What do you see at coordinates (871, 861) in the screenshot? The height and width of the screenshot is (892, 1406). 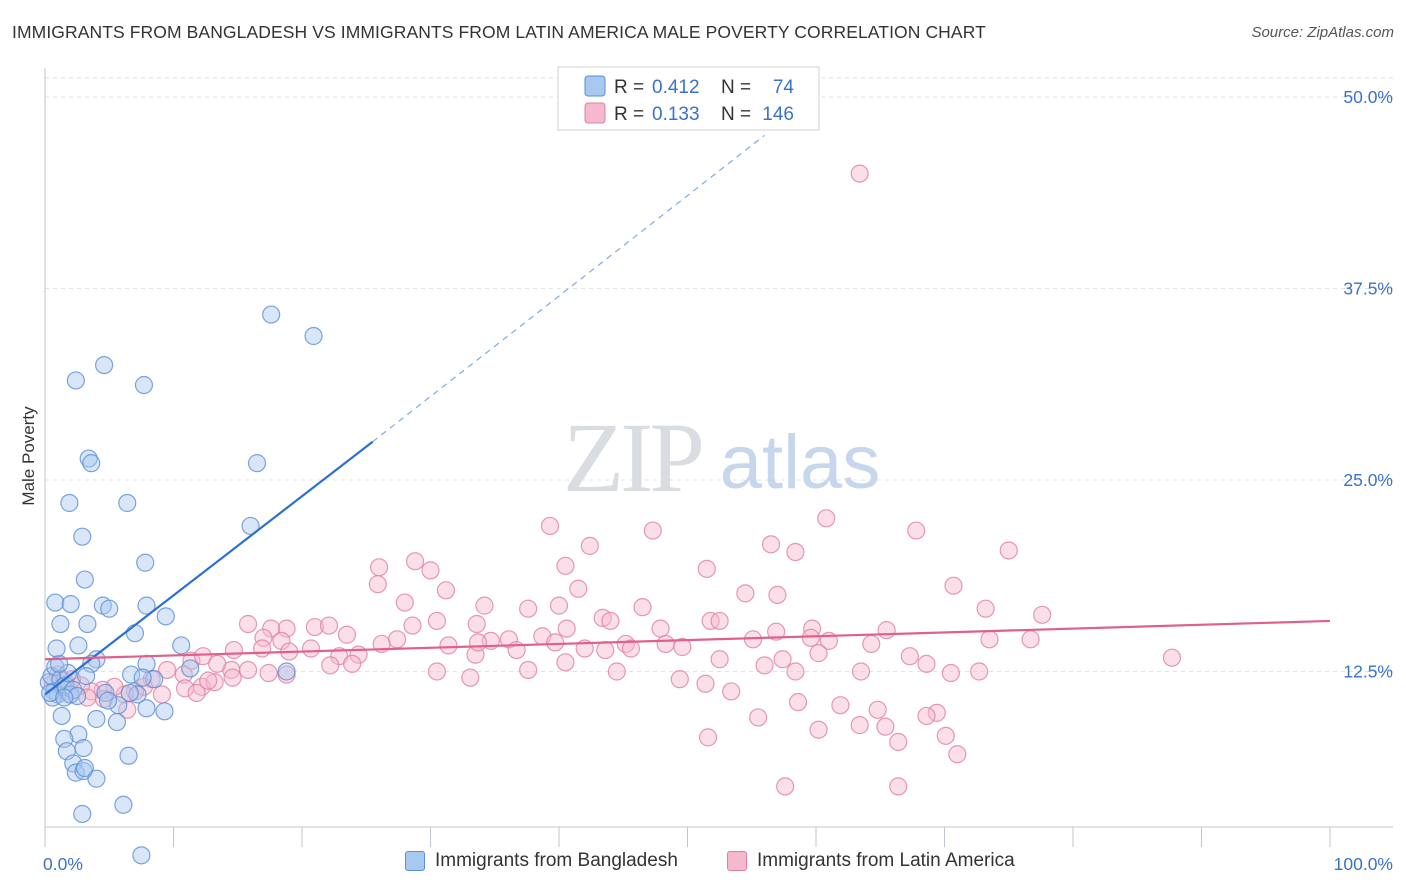 I see `legend-item-latin-america: Immigrants from Latin America` at bounding box center [871, 861].